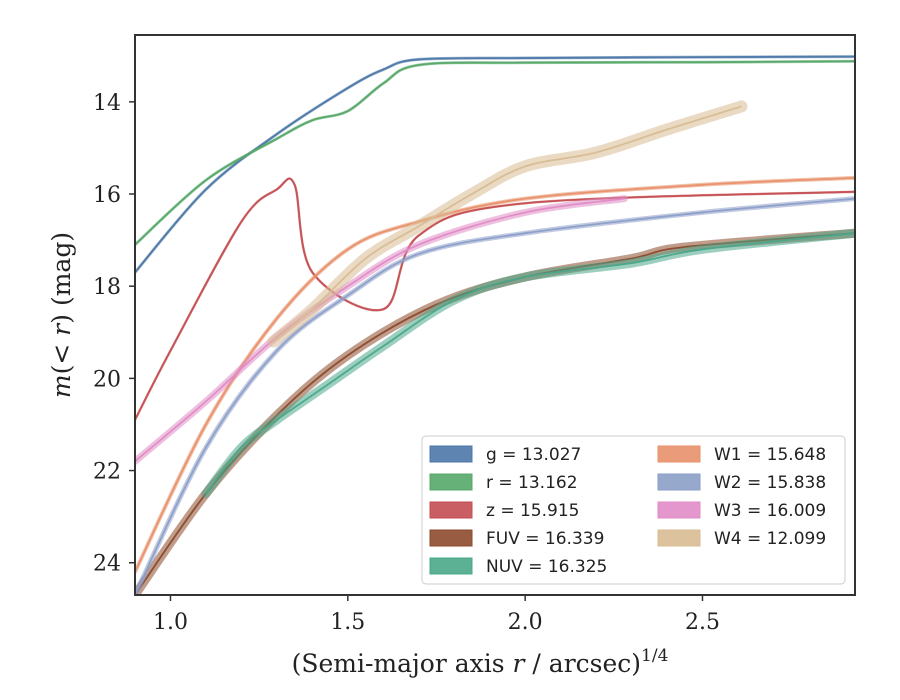  What do you see at coordinates (451, 454) in the screenshot?
I see `legend-swatch-g` at bounding box center [451, 454].